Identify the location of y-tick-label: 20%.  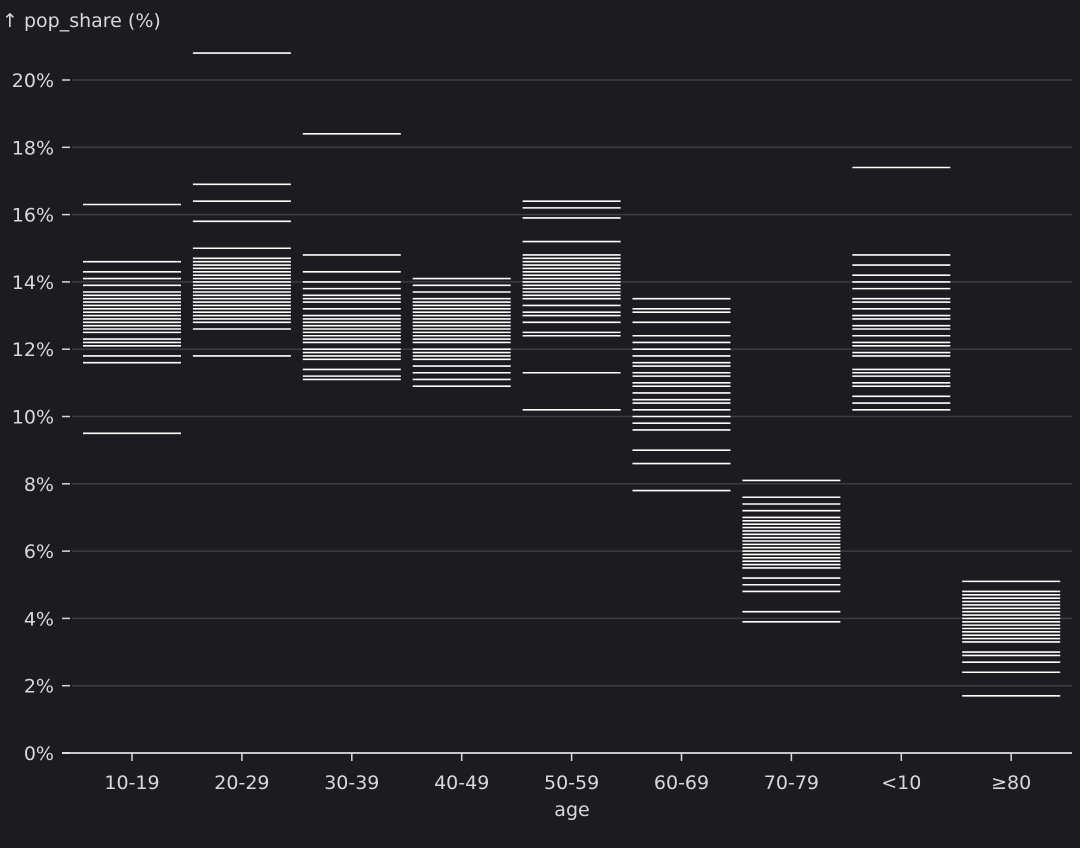
(33, 81).